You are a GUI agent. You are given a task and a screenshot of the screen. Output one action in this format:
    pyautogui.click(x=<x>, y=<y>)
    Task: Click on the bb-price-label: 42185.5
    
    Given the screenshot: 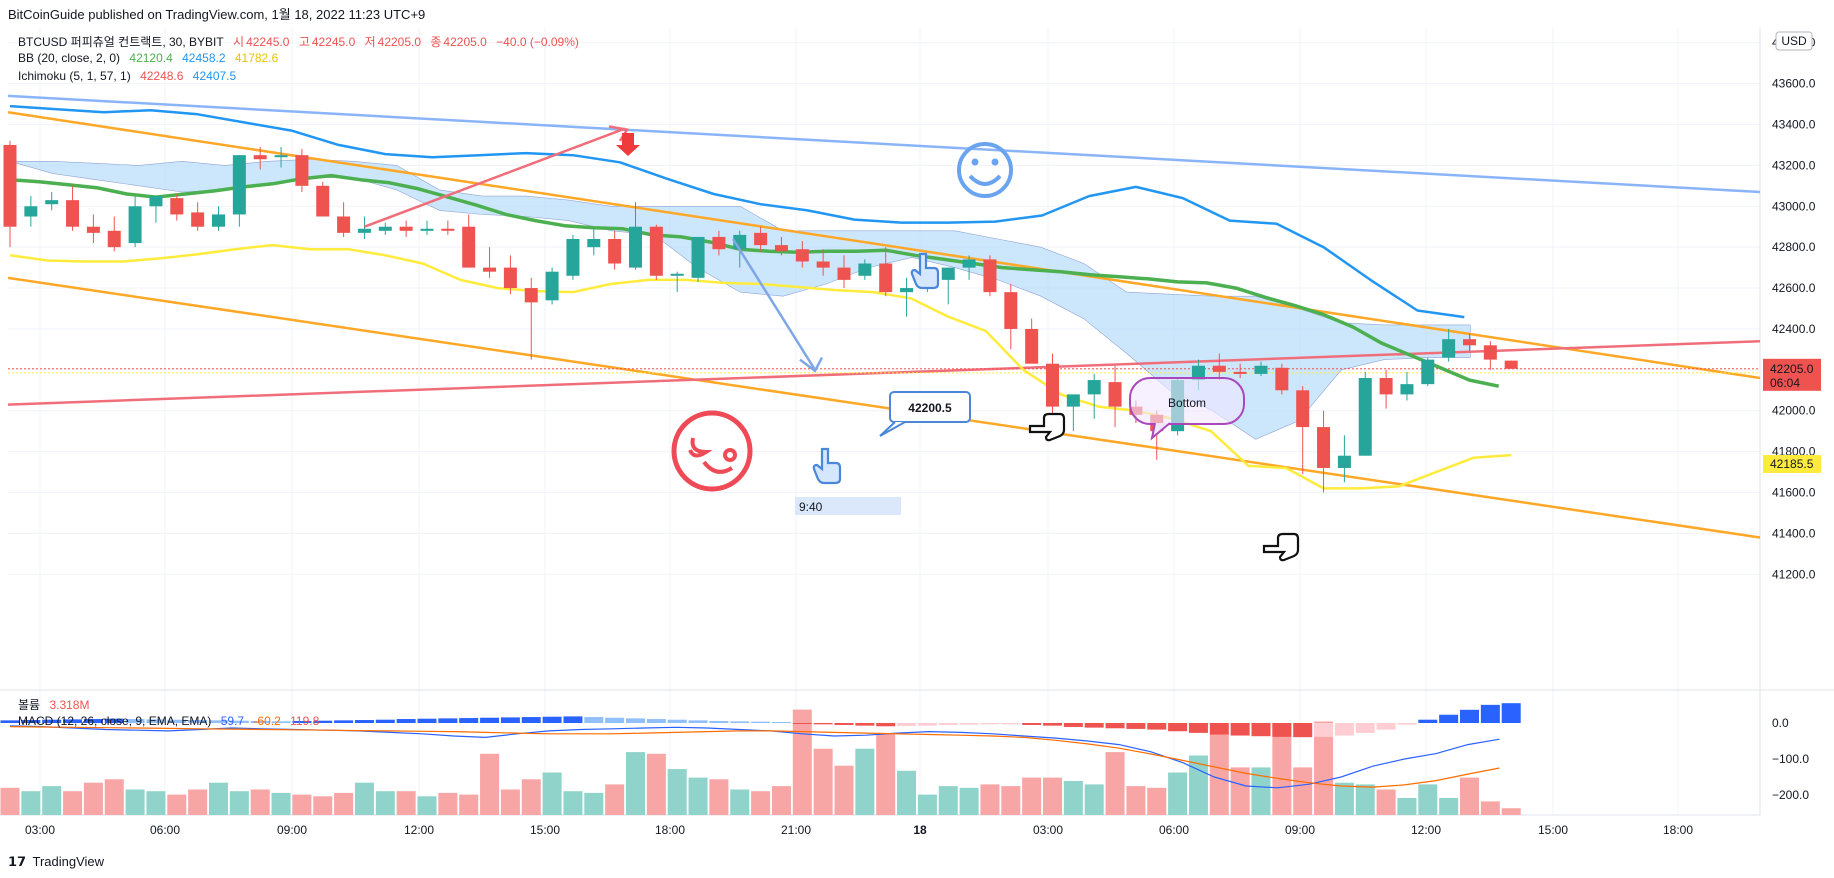 What is the action you would take?
    pyautogui.click(x=1792, y=464)
    